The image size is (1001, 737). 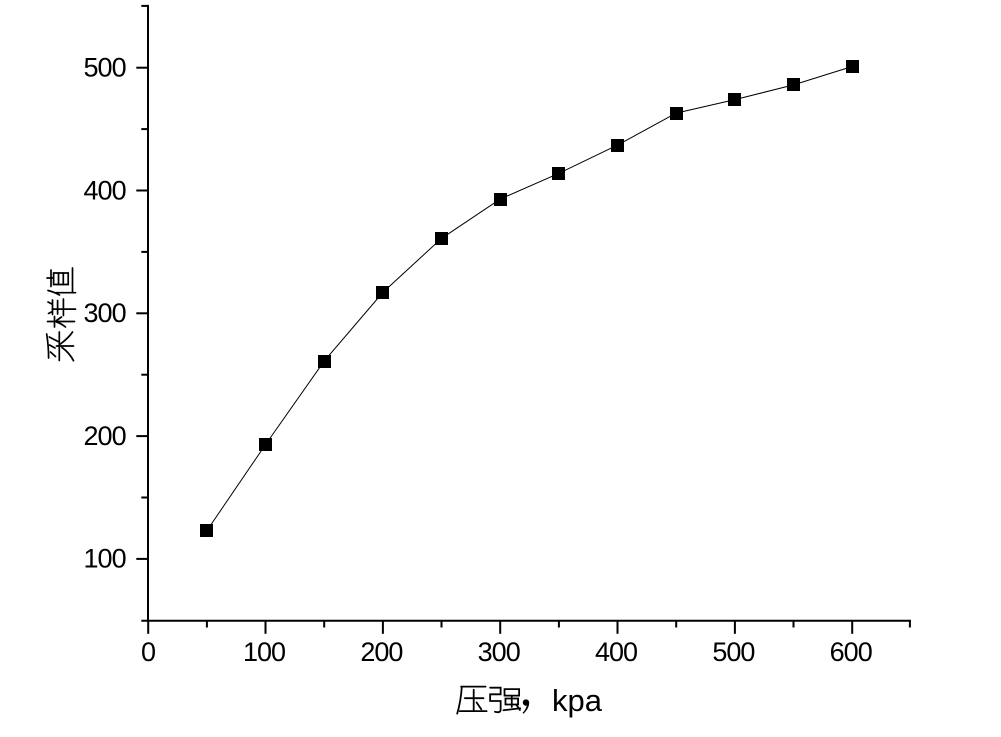 What do you see at coordinates (148, 652) in the screenshot?
I see `svg-text: 0` at bounding box center [148, 652].